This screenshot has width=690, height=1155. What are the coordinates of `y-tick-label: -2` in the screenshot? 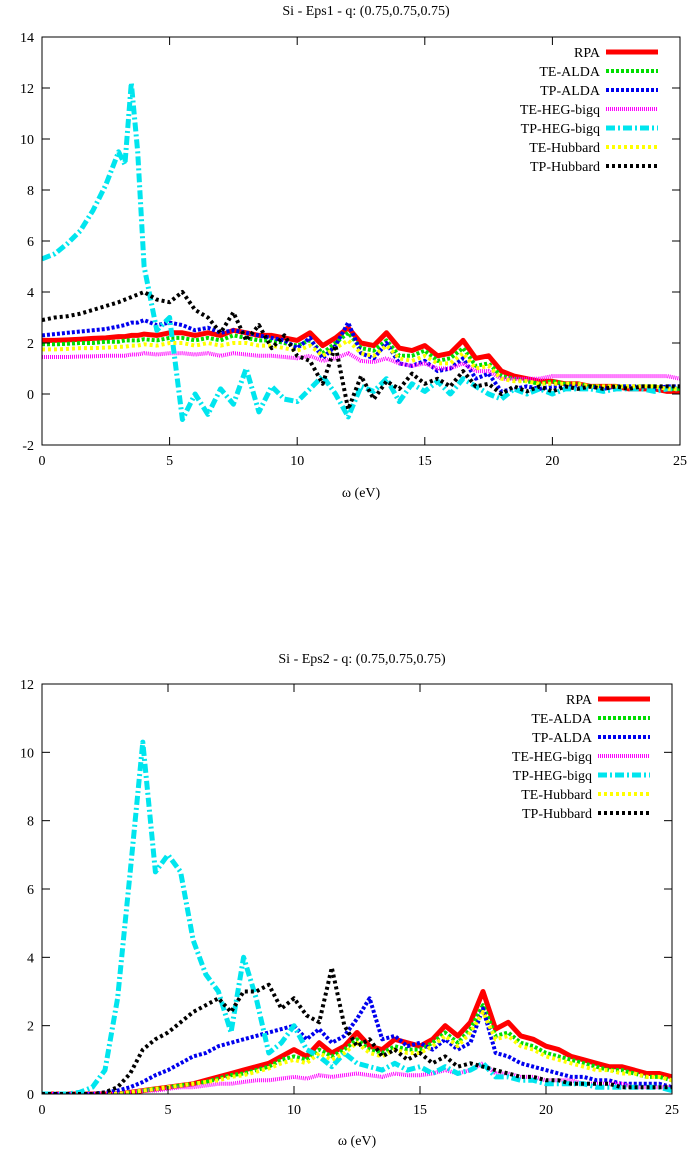 It's located at (28, 446).